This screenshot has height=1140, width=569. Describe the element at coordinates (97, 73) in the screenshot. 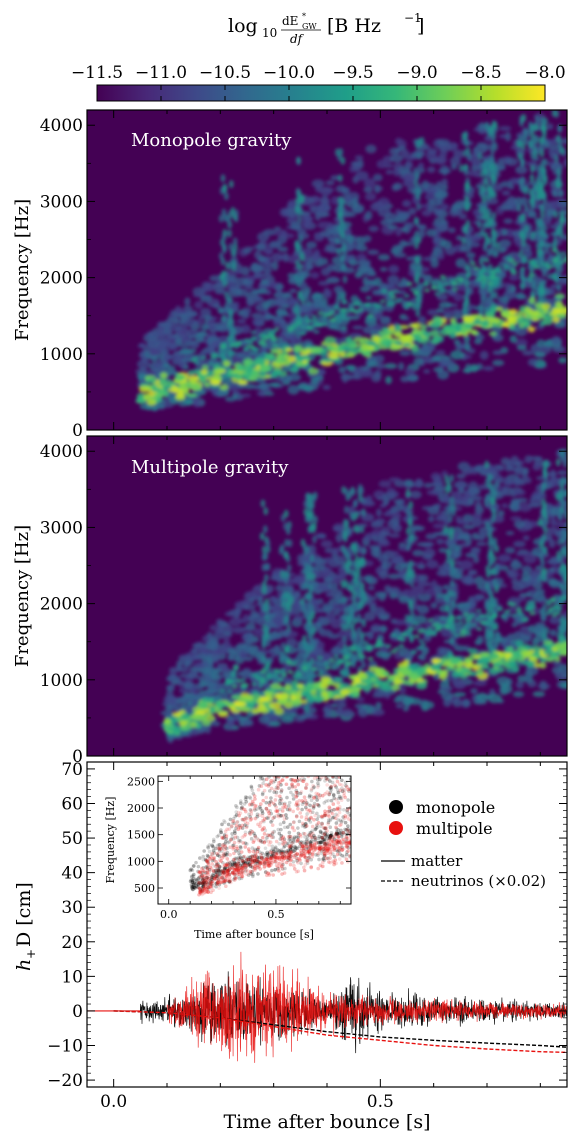

I see `colorbar-tick-label: −11.5` at that location.